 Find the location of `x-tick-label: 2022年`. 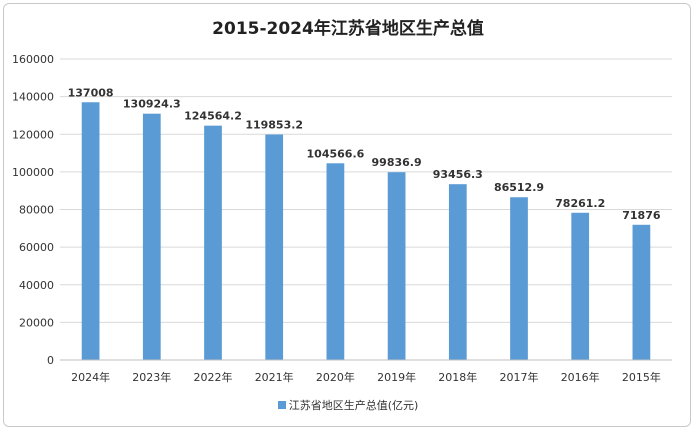

x-tick-label: 2022年 is located at coordinates (213, 377).